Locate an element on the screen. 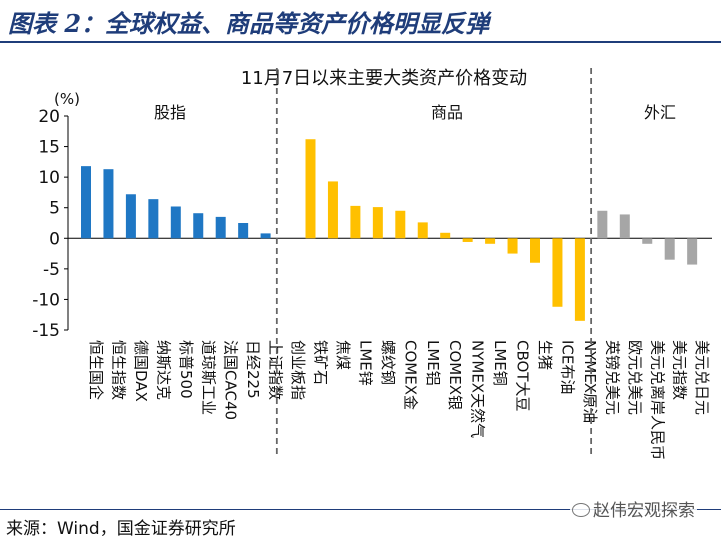 The width and height of the screenshot is (721, 542). x-tick-label: 纳斯达克 is located at coordinates (163, 370).